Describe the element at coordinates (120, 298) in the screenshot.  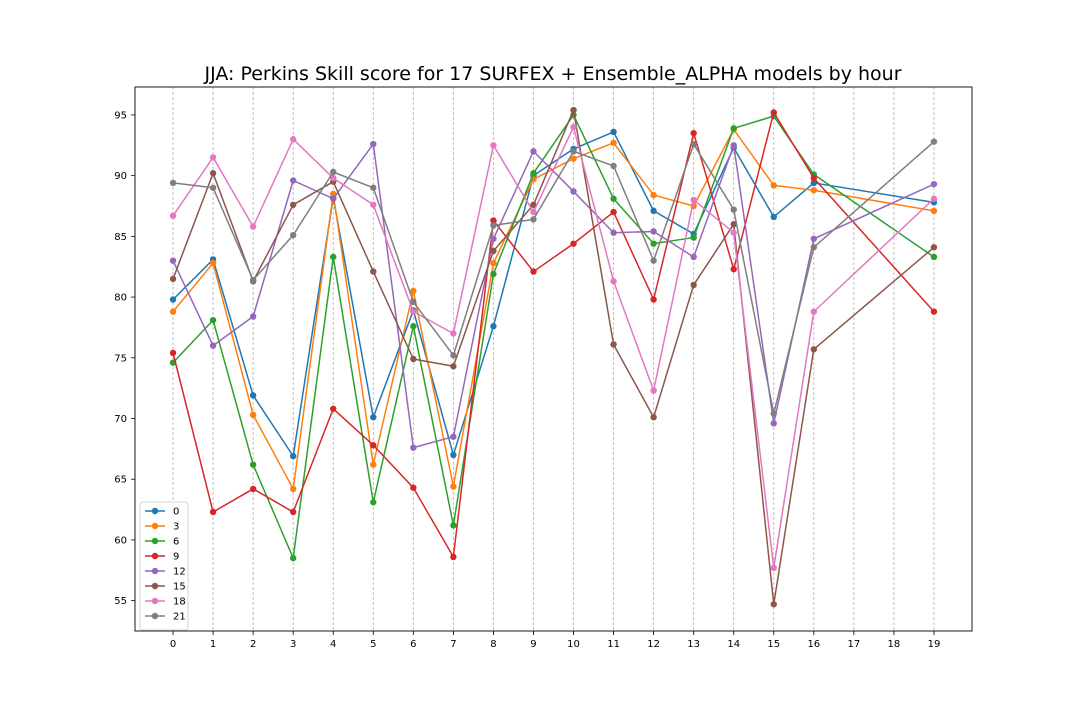
I see `y-tick-label: 80` at that location.